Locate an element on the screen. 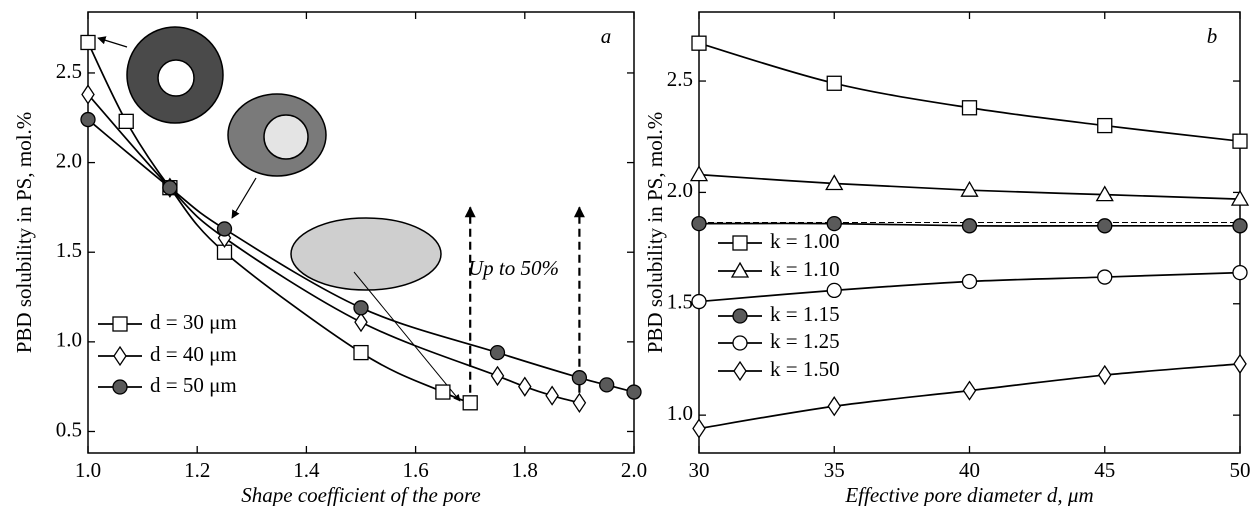  panel-label: b is located at coordinates (1212, 36).